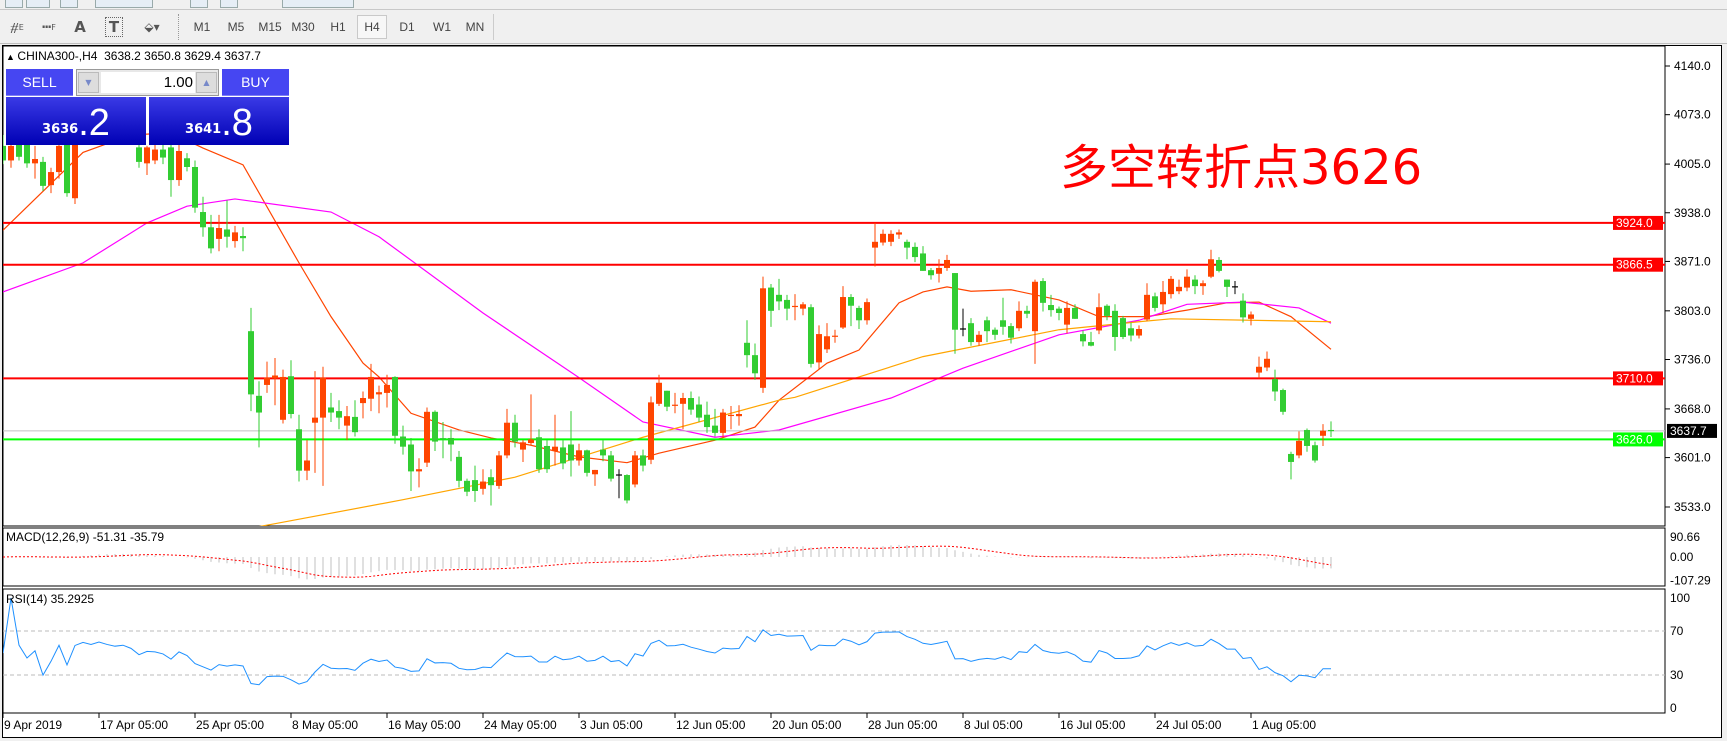 The width and height of the screenshot is (1727, 741). Describe the element at coordinates (1692, 164) in the screenshot. I see `price-tick-label: 4005.0` at that location.